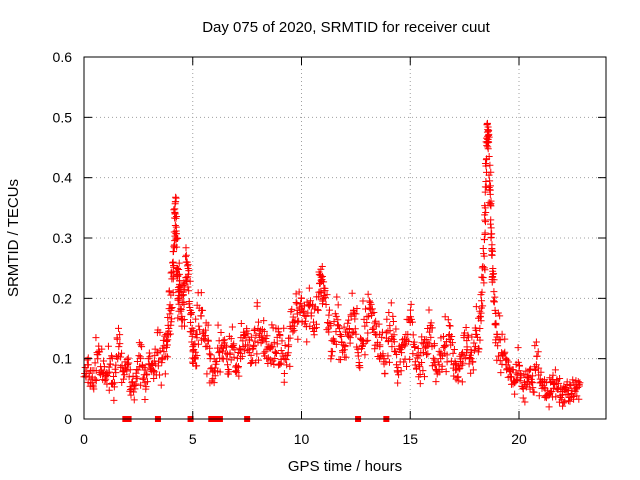 The width and height of the screenshot is (640, 480). I want to click on x-axis-label: GPS time / hours, so click(345, 466).